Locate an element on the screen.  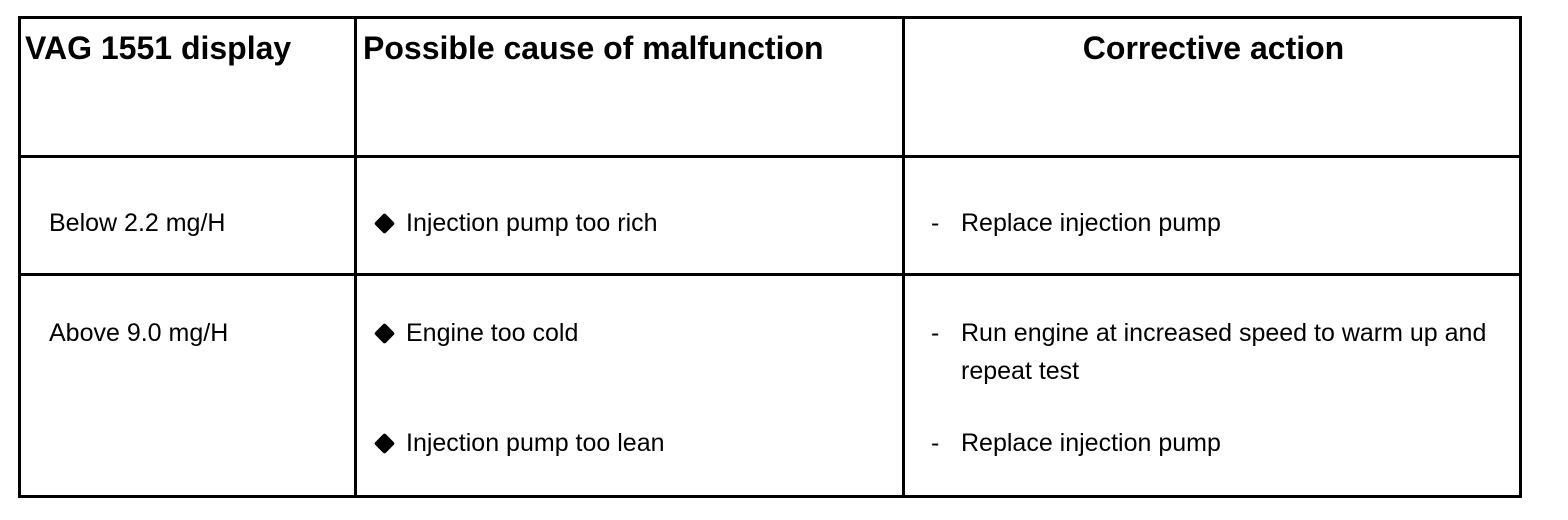
header-action: Corrective action is located at coordinates (1213, 48).